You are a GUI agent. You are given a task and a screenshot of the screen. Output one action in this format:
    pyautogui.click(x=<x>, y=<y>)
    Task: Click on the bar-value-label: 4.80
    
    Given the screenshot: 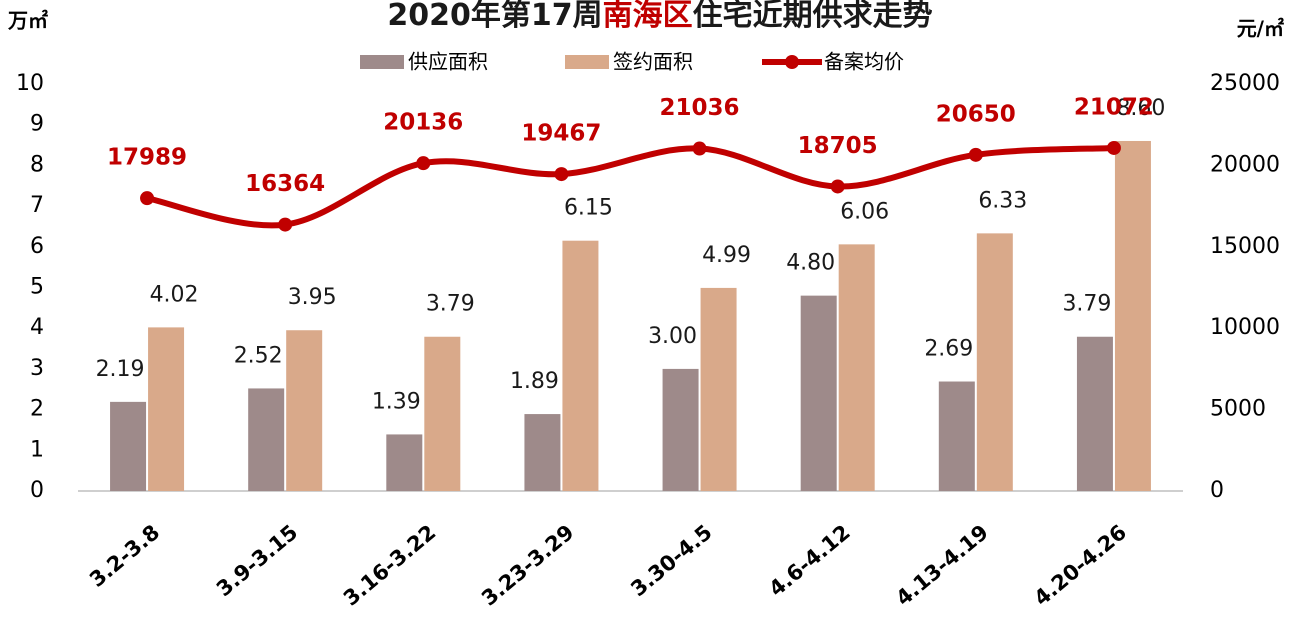 What is the action you would take?
    pyautogui.click(x=810, y=263)
    